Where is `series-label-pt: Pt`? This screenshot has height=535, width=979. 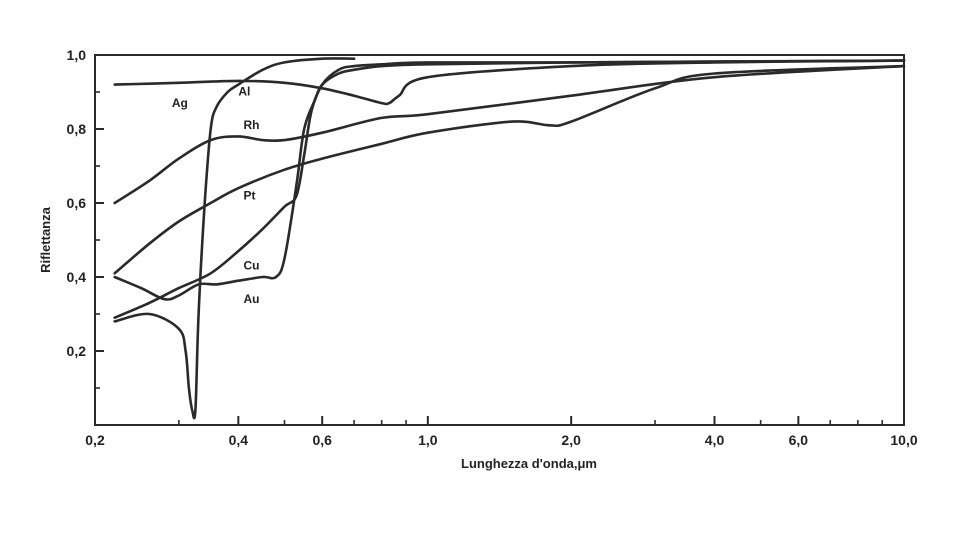
series-label-pt: Pt is located at coordinates (249, 195).